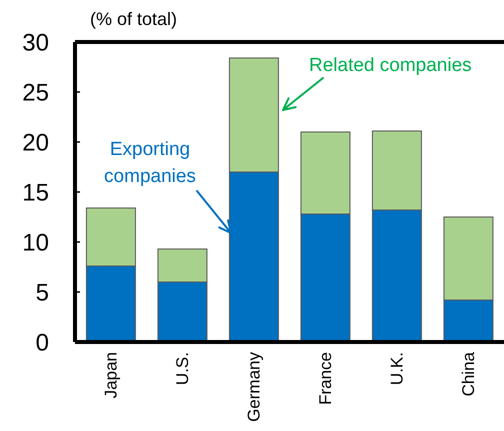 The height and width of the screenshot is (431, 504). Describe the element at coordinates (254, 387) in the screenshot. I see `x-tick-label: Germany` at that location.